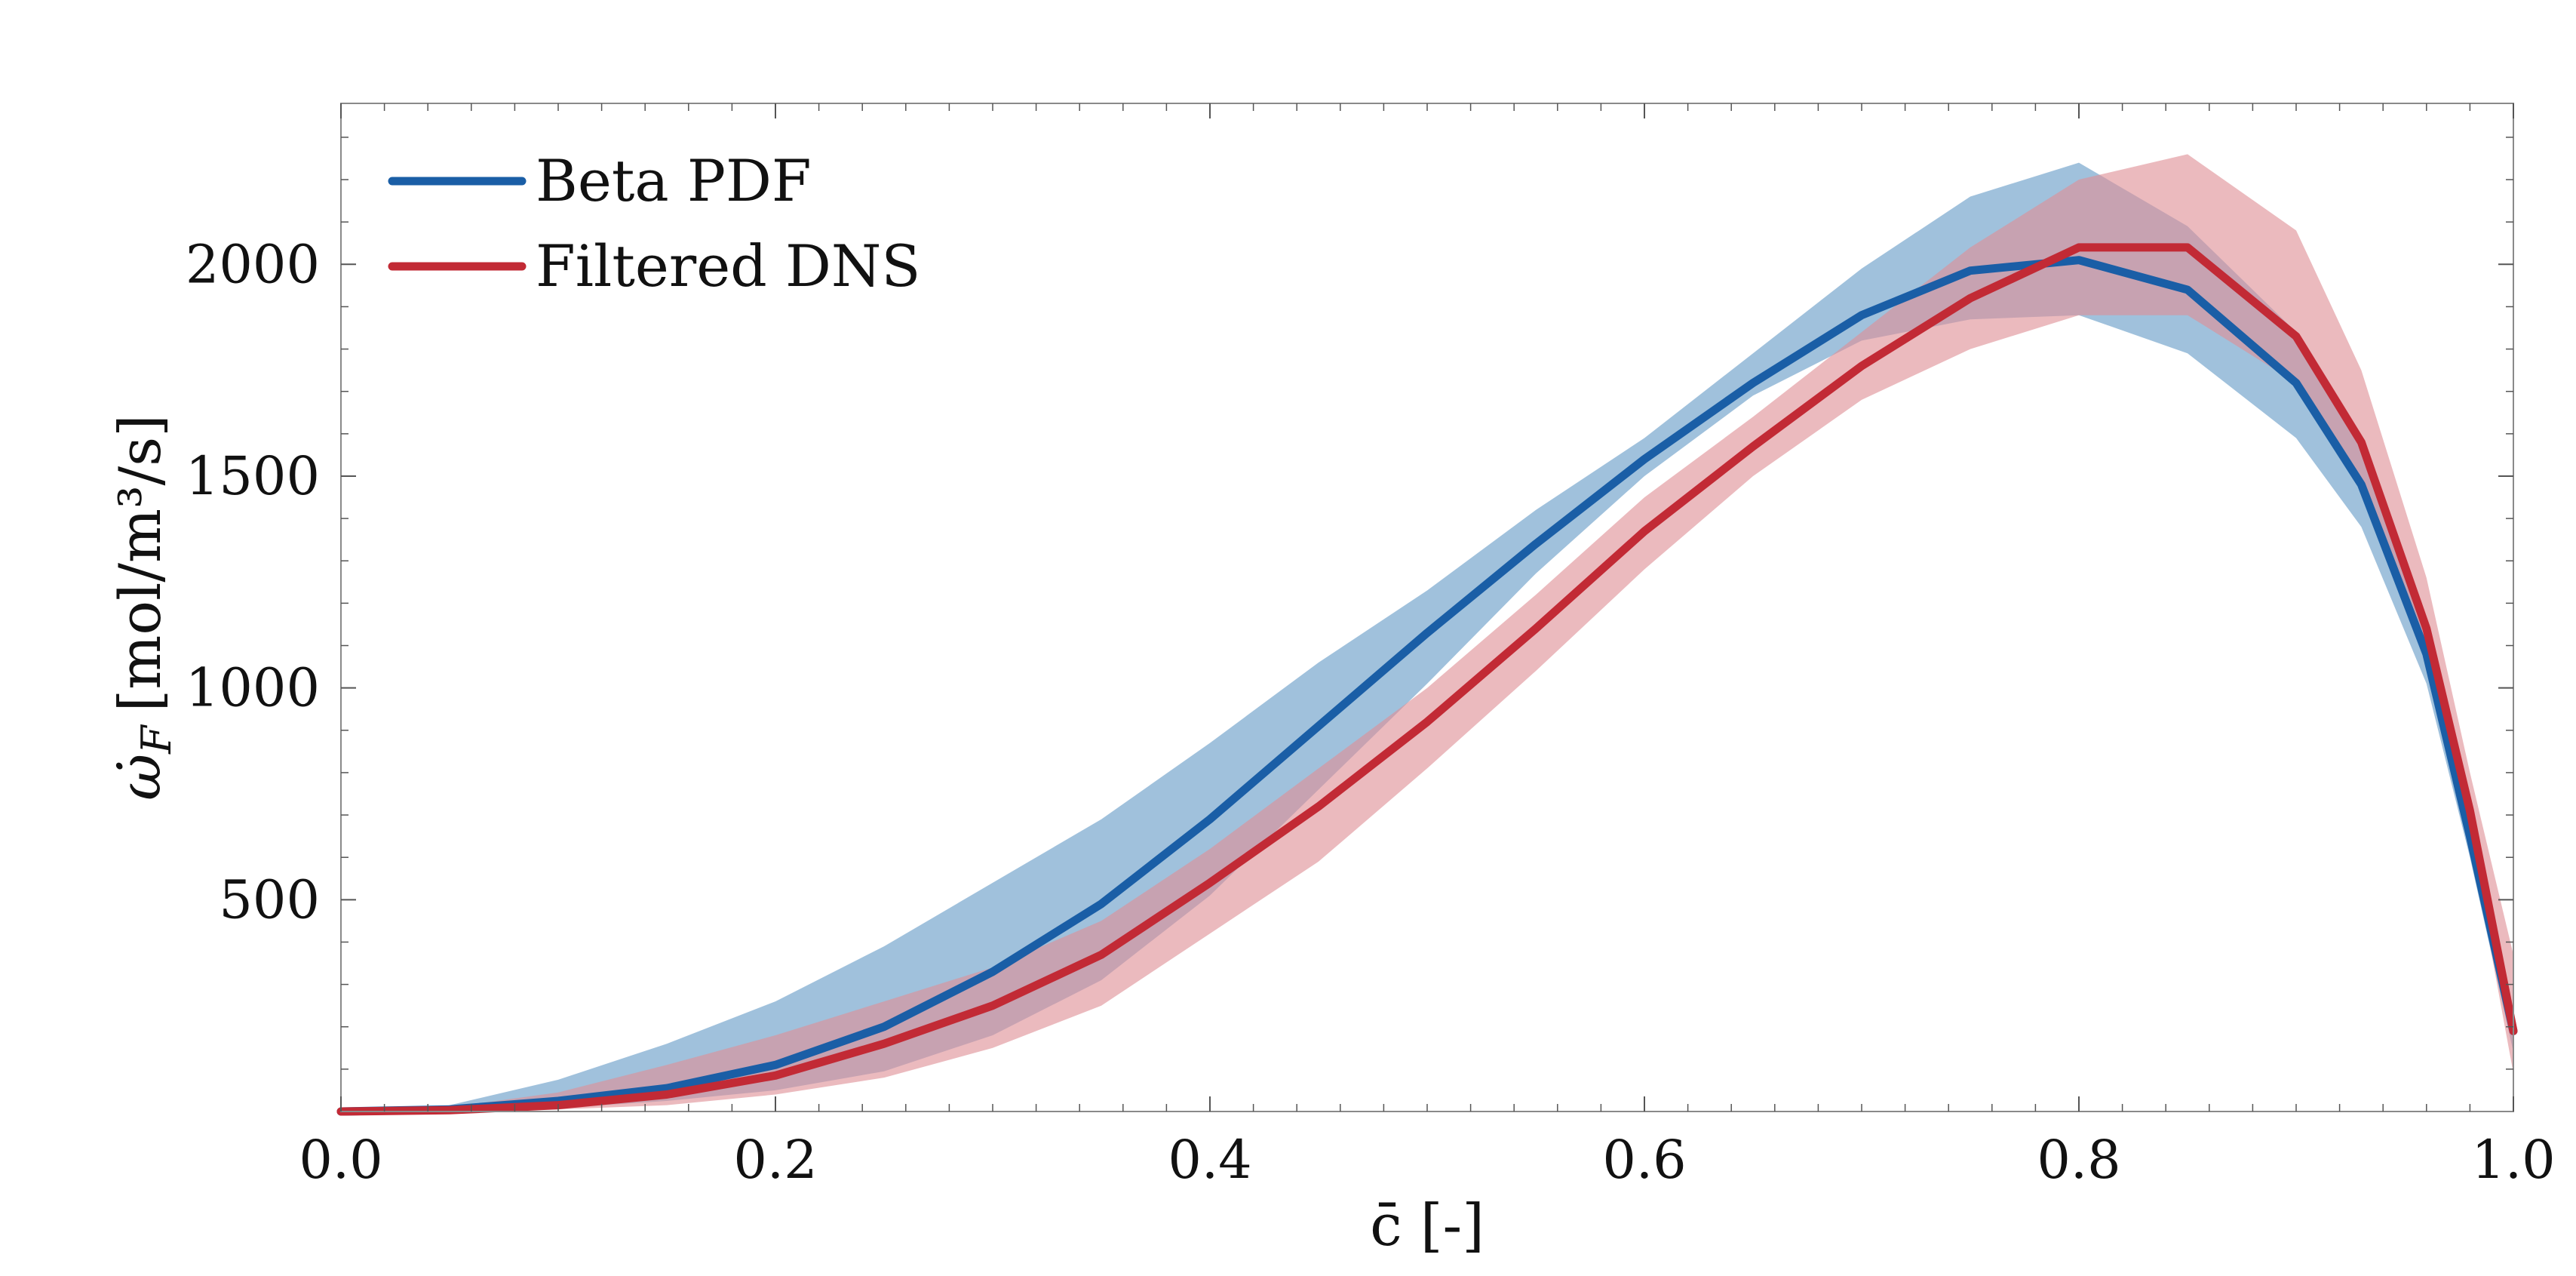 The width and height of the screenshot is (2576, 1276). What do you see at coordinates (1644, 1160) in the screenshot?
I see `x-tick-label: 0.6` at bounding box center [1644, 1160].